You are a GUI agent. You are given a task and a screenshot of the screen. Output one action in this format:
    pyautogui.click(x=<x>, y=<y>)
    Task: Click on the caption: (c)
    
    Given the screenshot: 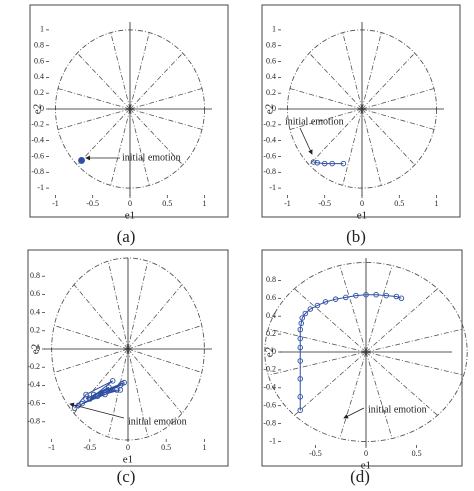 What is the action you would take?
    pyautogui.click(x=126, y=476)
    